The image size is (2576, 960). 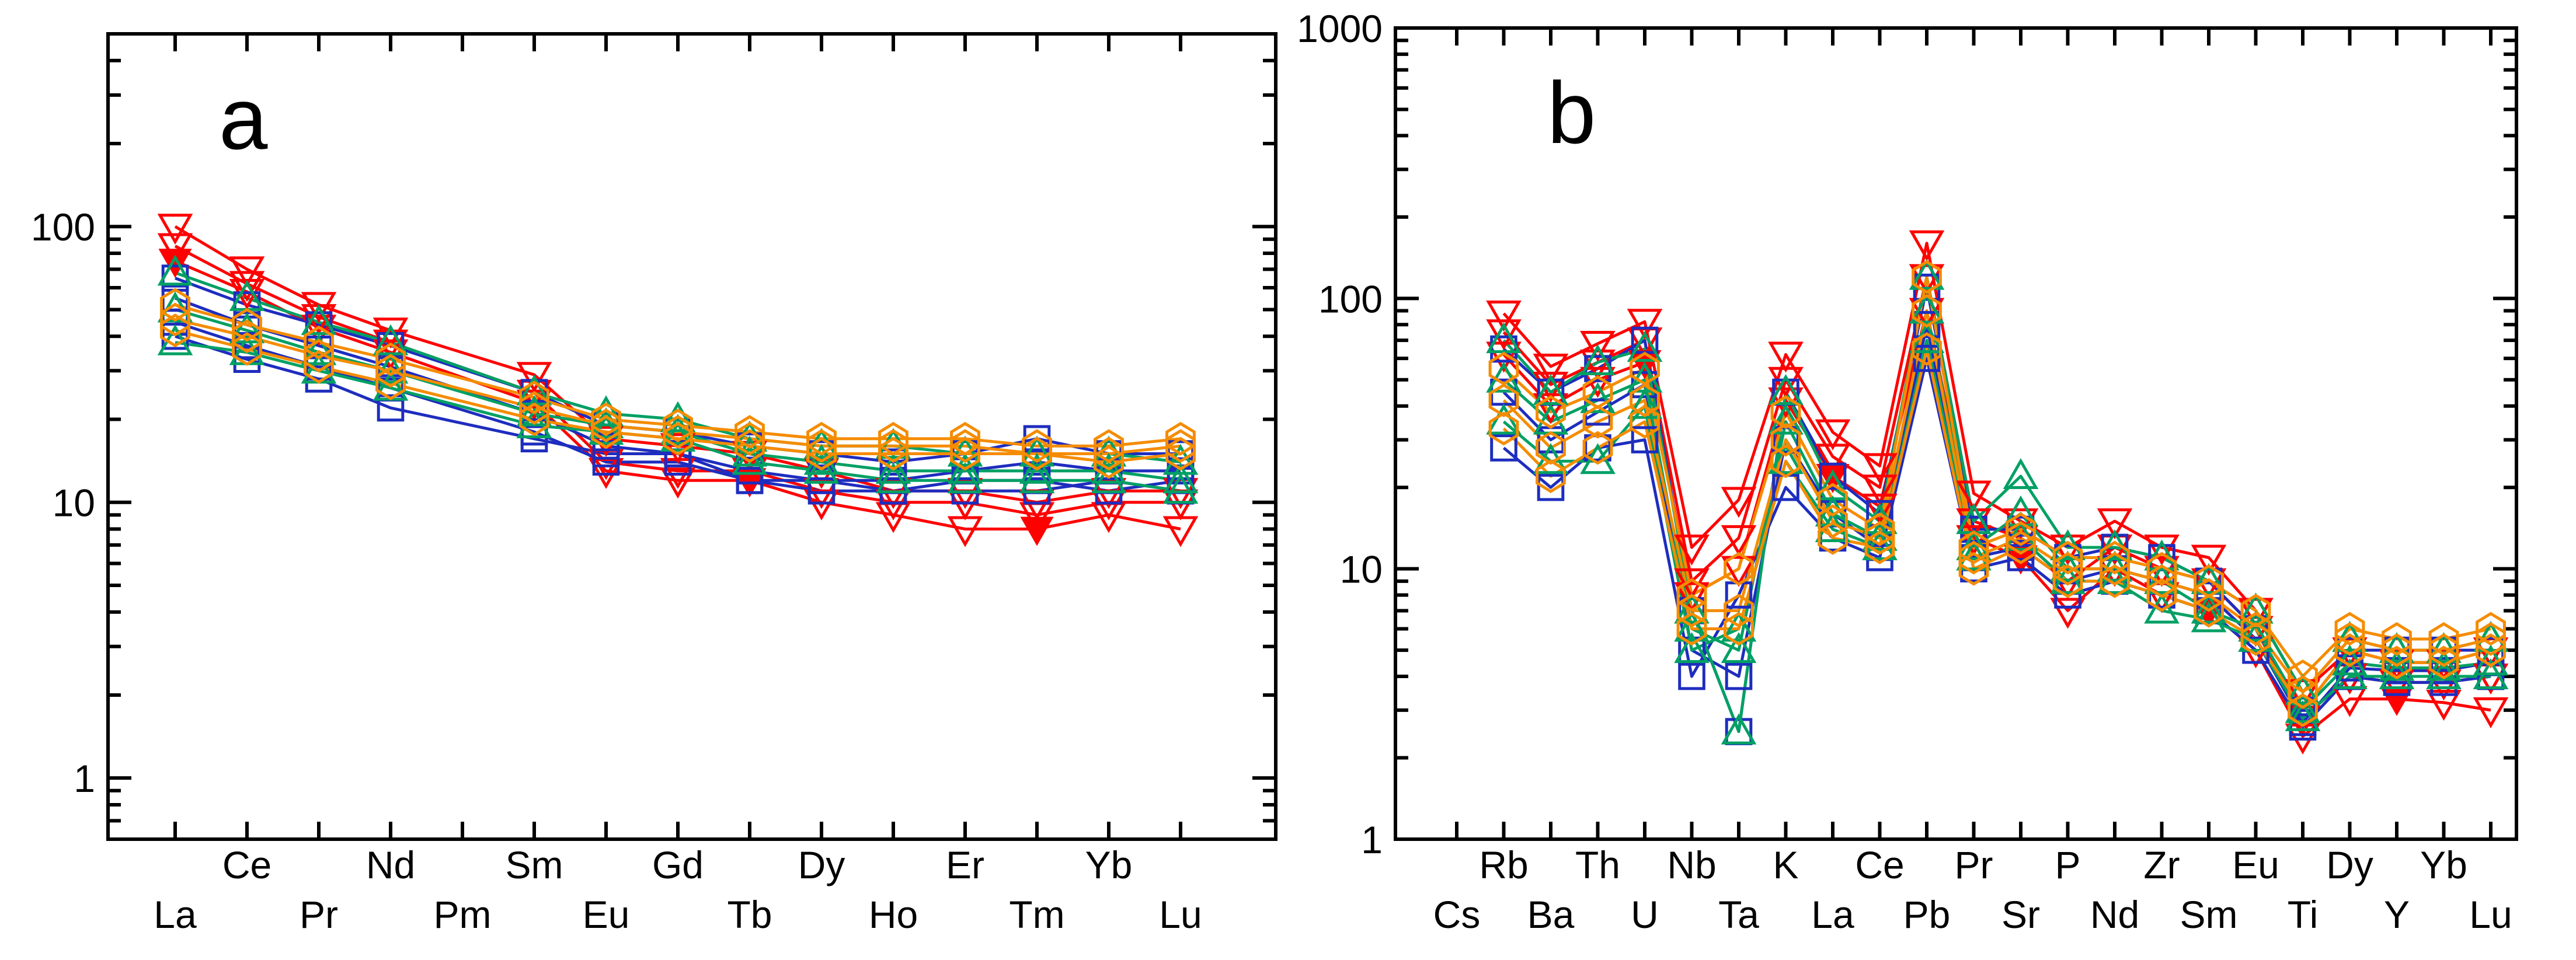 What do you see at coordinates (2303, 694) in the screenshot?
I see `data-point-red-1-ti` at bounding box center [2303, 694].